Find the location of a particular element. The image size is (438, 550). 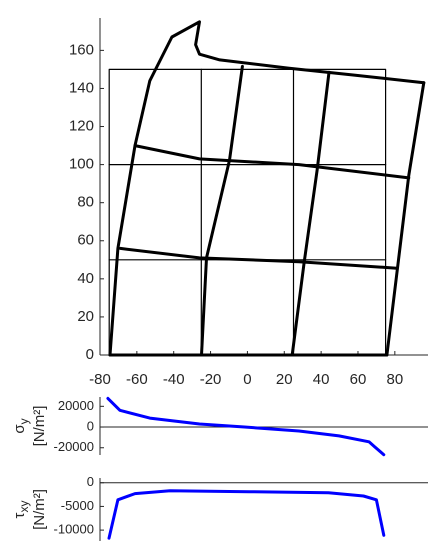

y-tick-label: 40 is located at coordinates (85, 278).